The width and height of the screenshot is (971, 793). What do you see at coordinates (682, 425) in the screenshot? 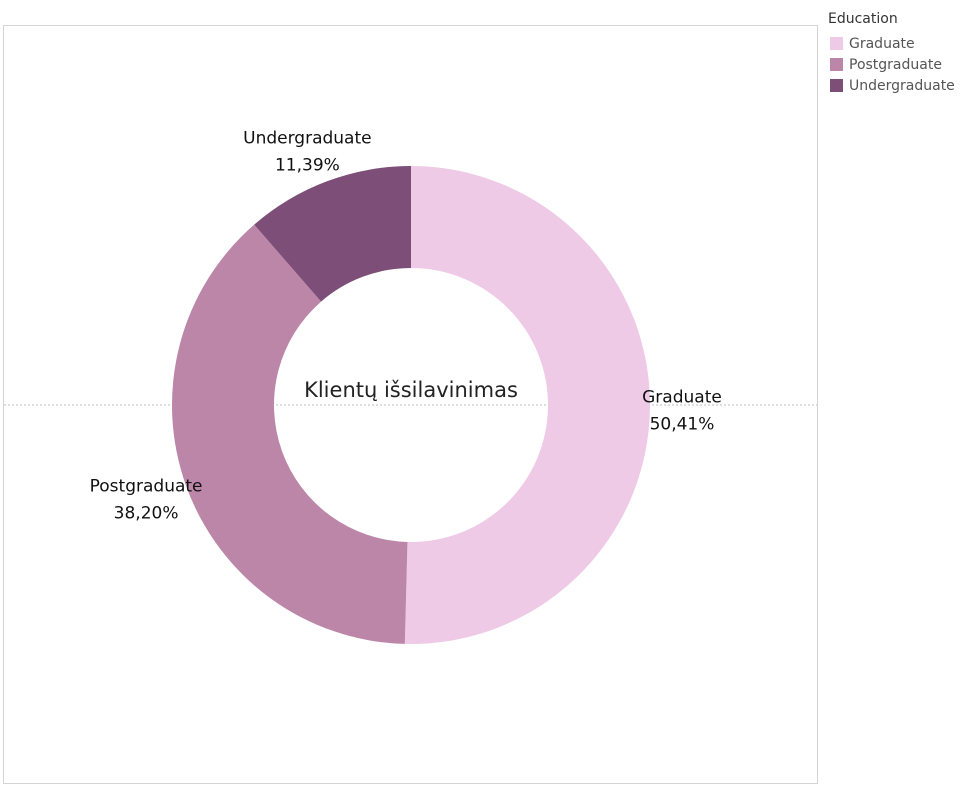
I see `slice-value-graduate: 50,41%` at bounding box center [682, 425].